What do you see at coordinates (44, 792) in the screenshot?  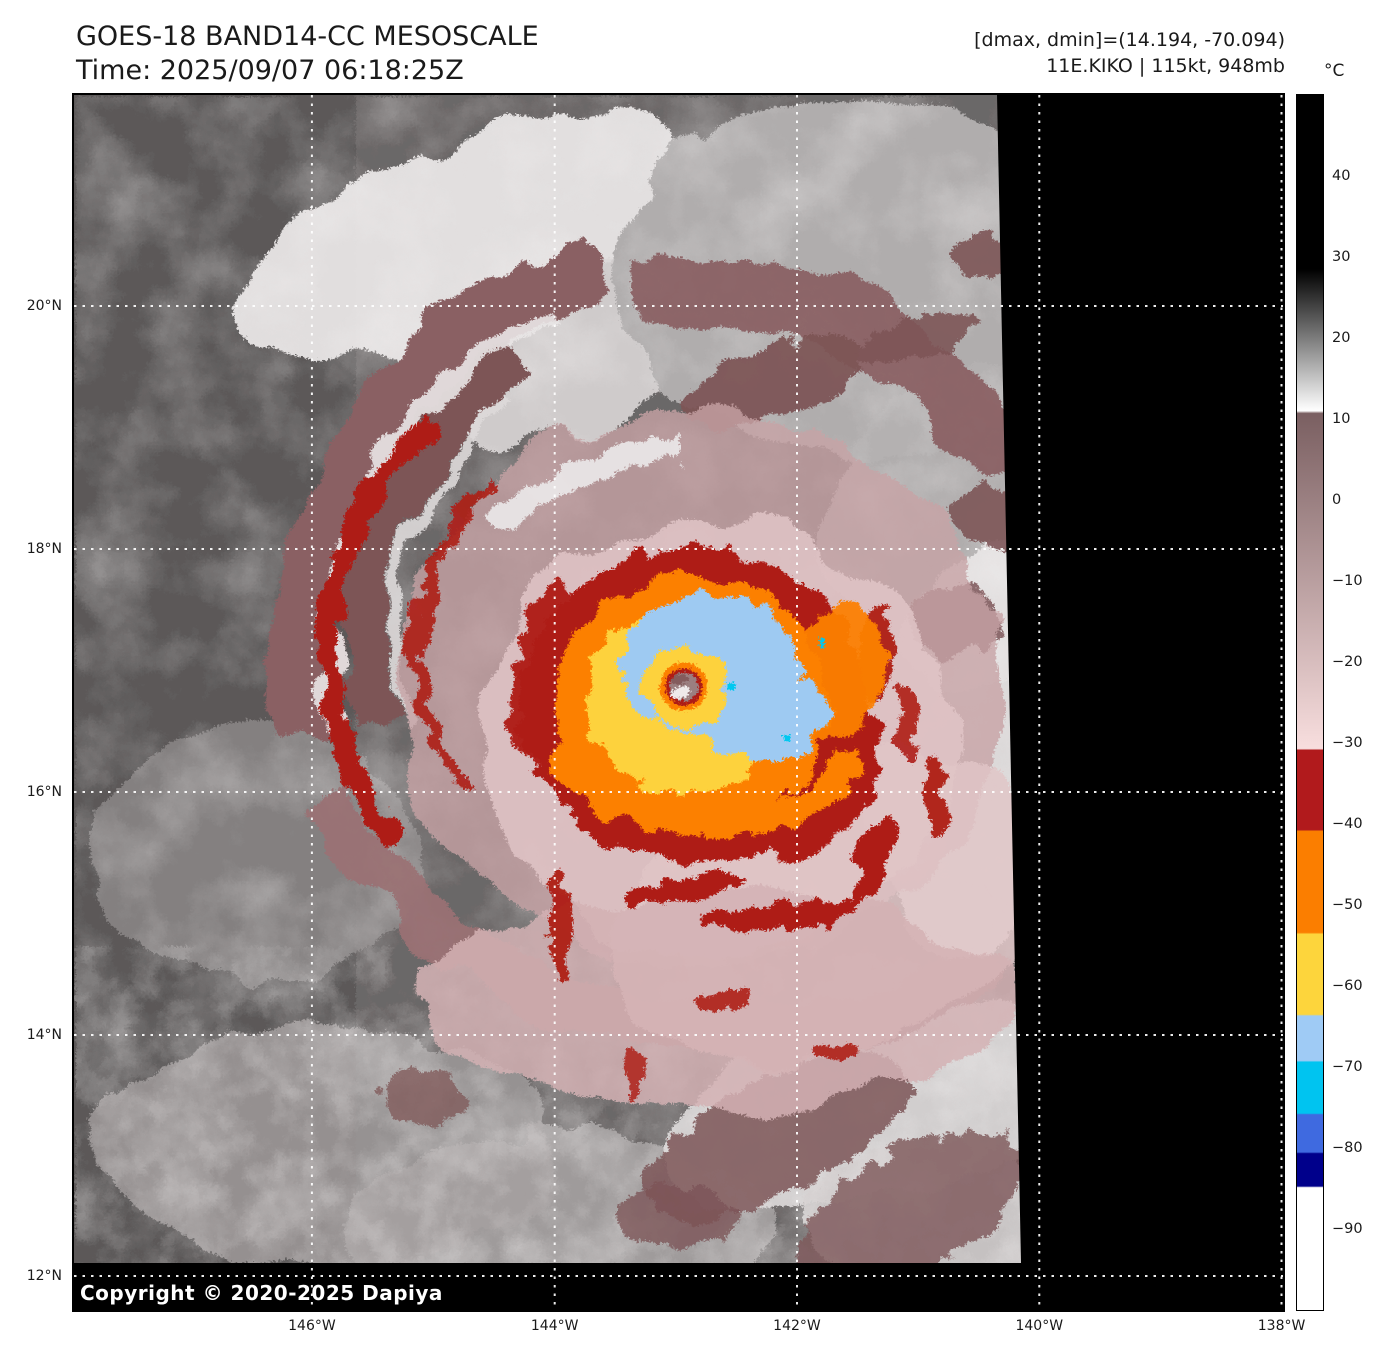 I see `lat-tick-label: 16°N` at bounding box center [44, 792].